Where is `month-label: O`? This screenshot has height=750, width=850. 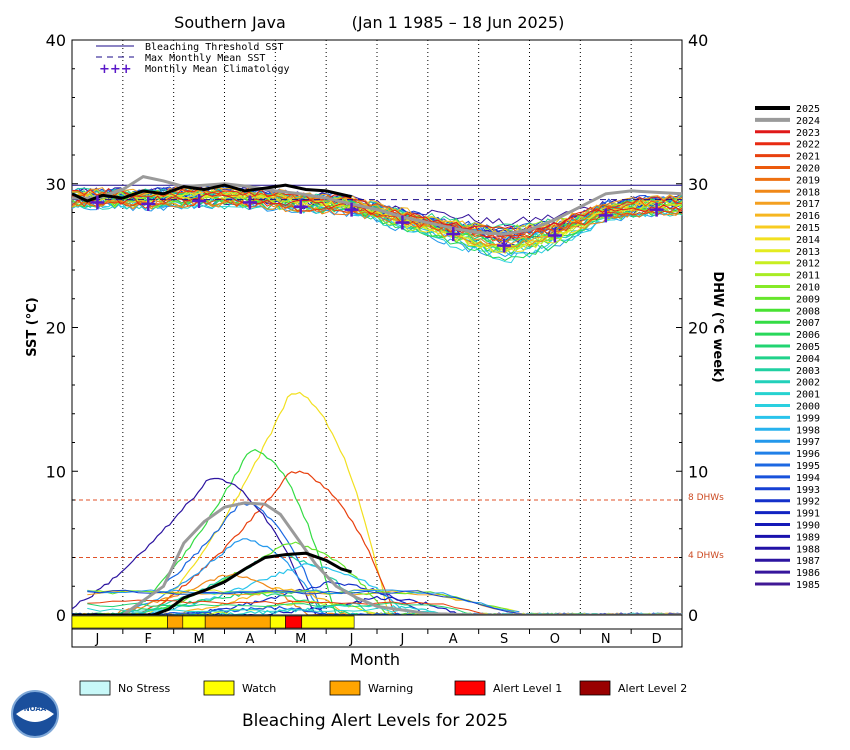
month-label: O is located at coordinates (555, 639).